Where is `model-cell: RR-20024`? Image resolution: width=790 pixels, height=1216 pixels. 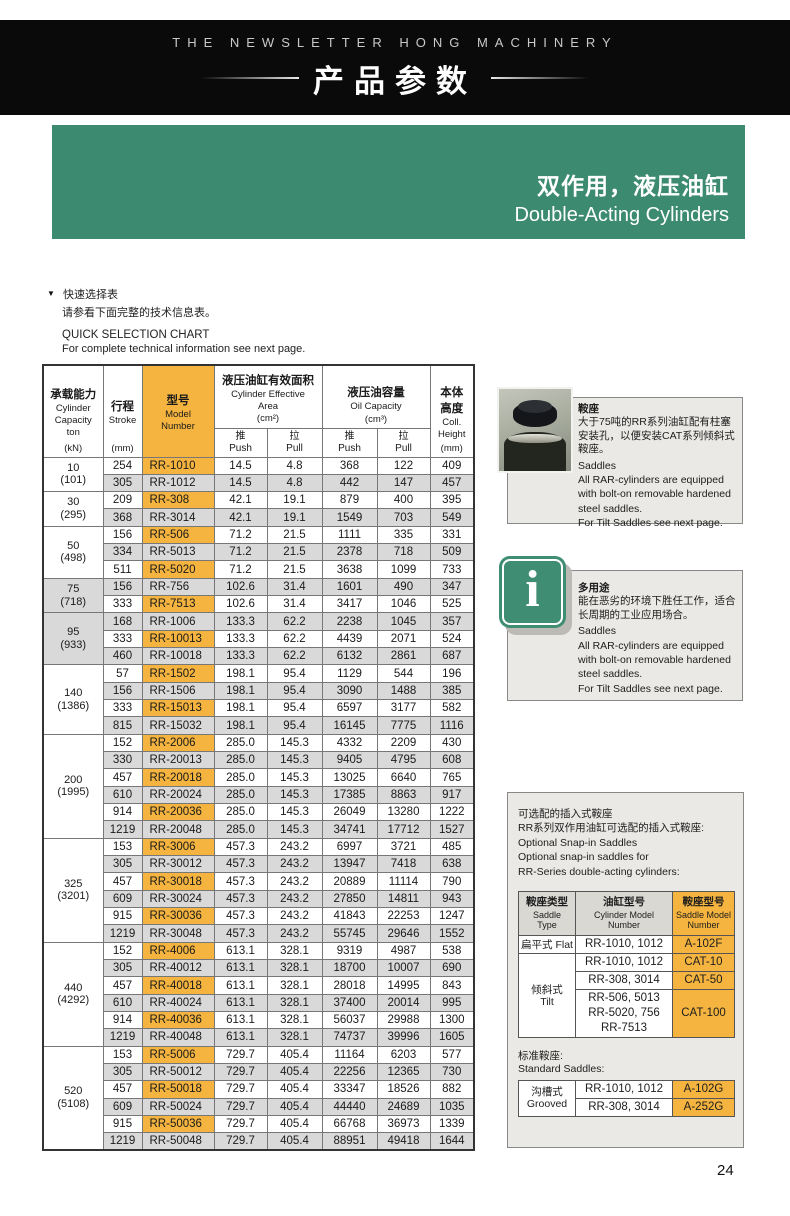 model-cell: RR-20024 is located at coordinates (178, 795).